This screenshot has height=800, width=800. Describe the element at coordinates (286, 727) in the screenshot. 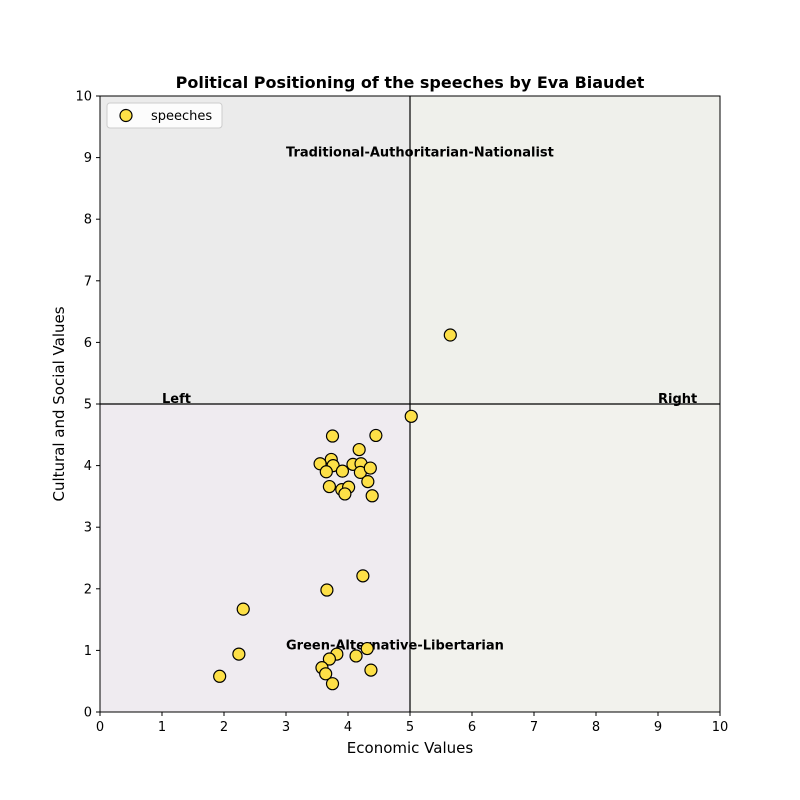

I see `x-tick-label: 3` at that location.